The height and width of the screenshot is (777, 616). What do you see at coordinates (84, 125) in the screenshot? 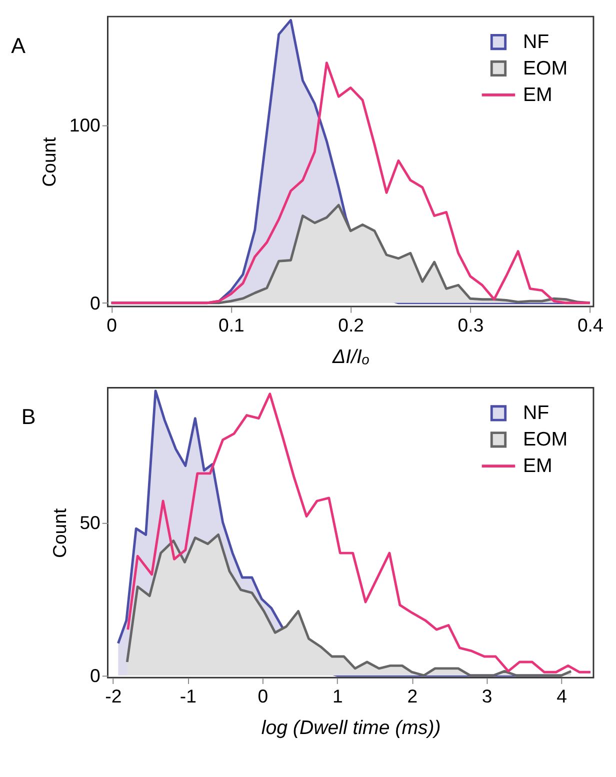
I see `y-tick-label: 100` at bounding box center [84, 125].